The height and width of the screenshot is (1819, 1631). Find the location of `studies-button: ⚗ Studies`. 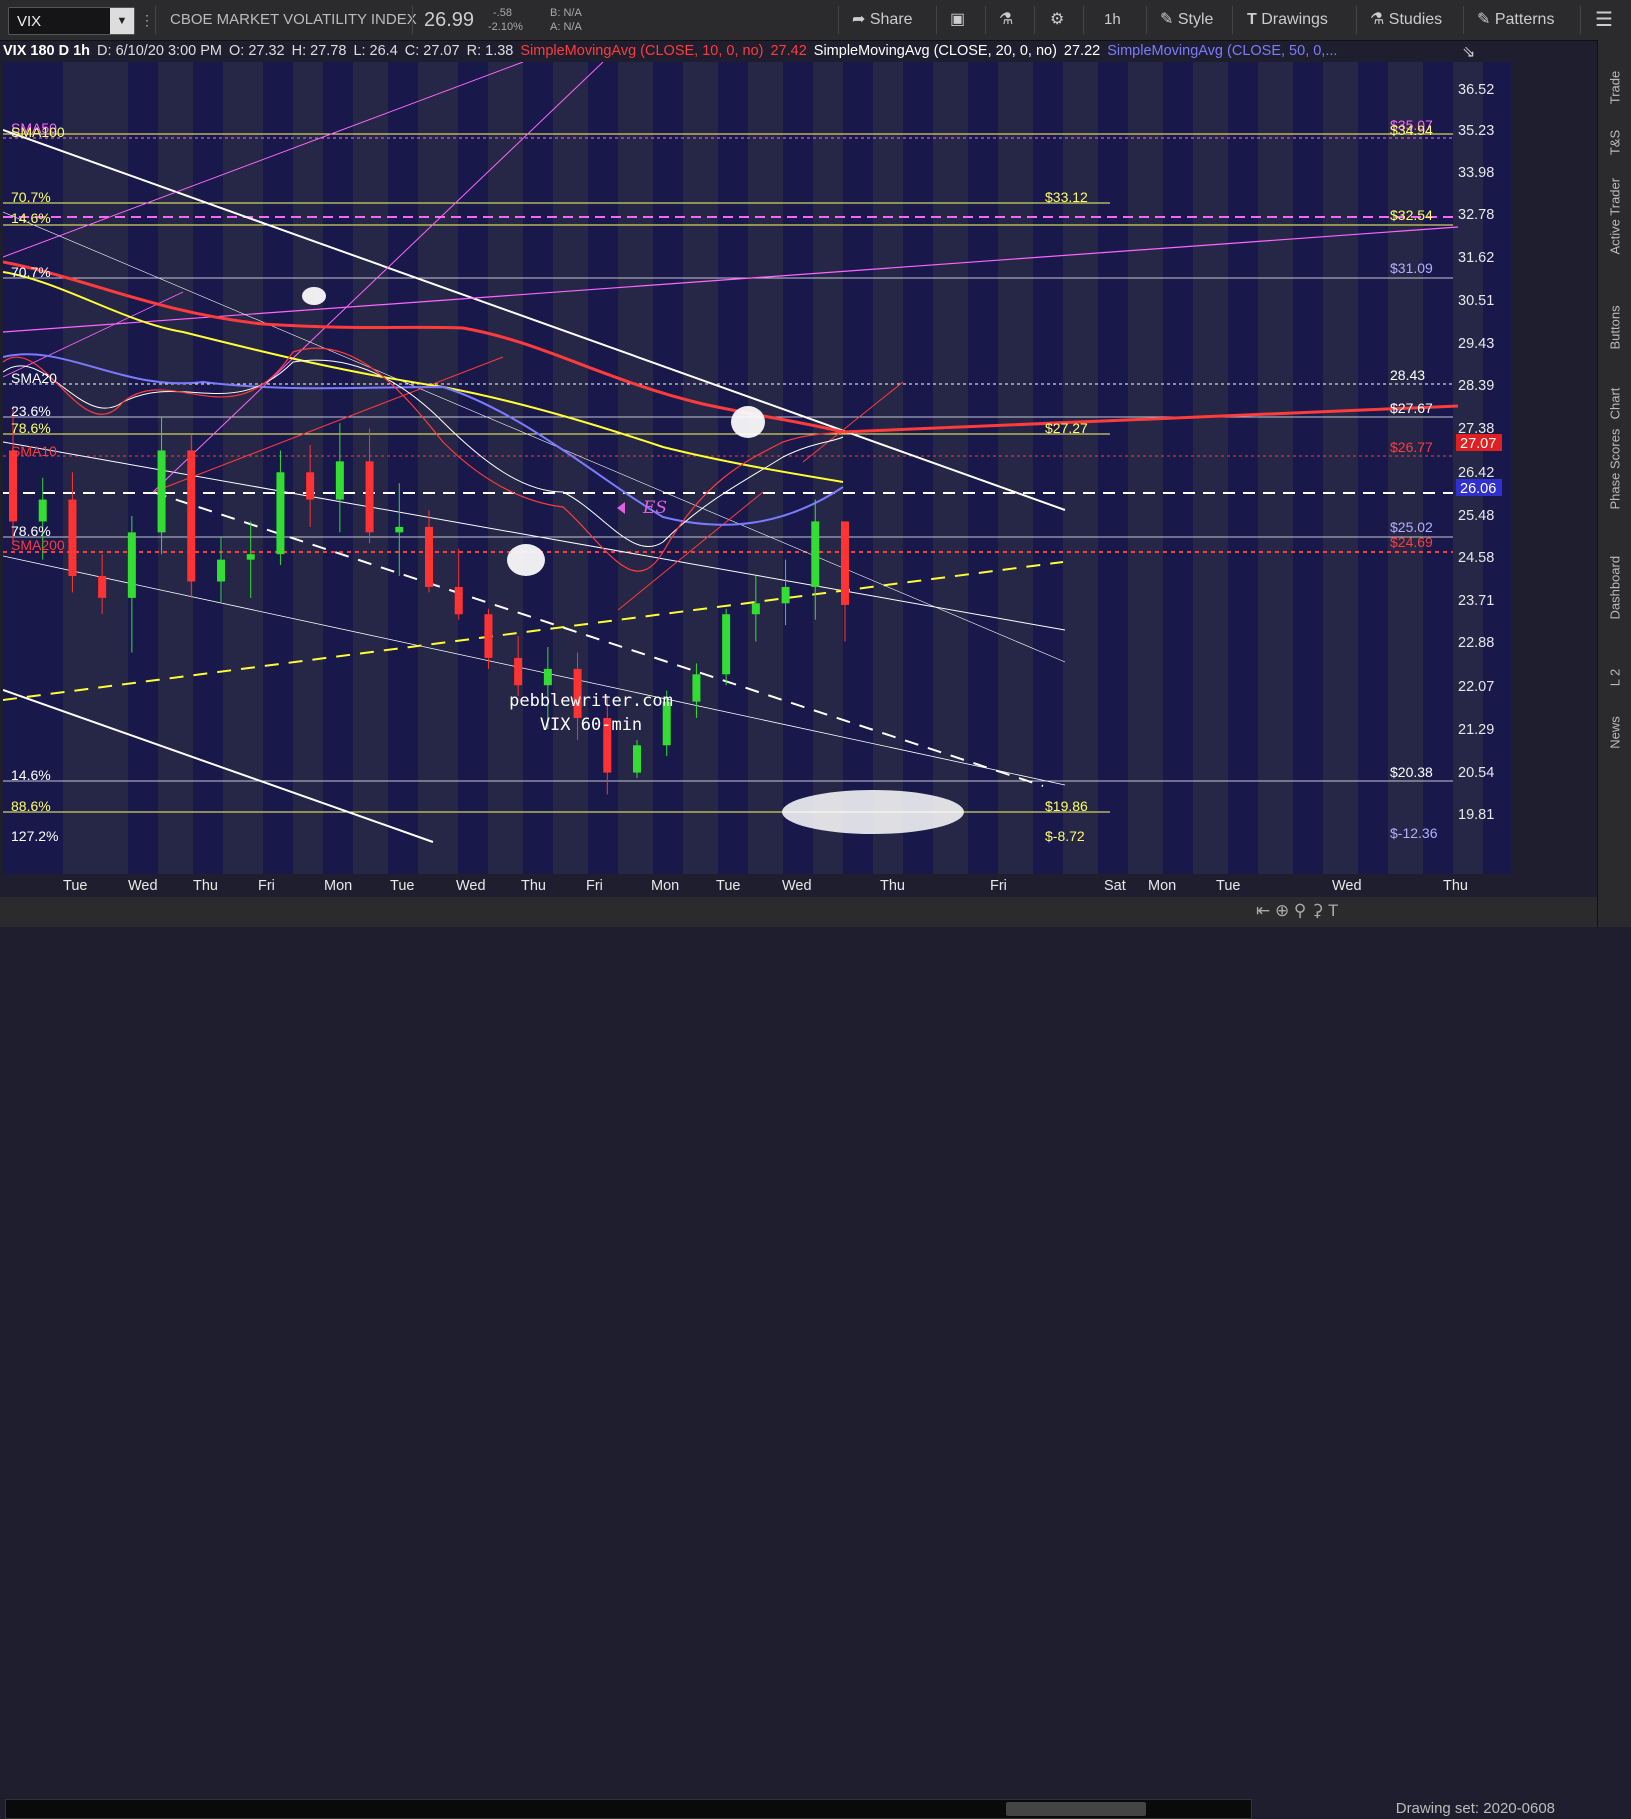

studies-button: ⚗ Studies is located at coordinates (1406, 20).